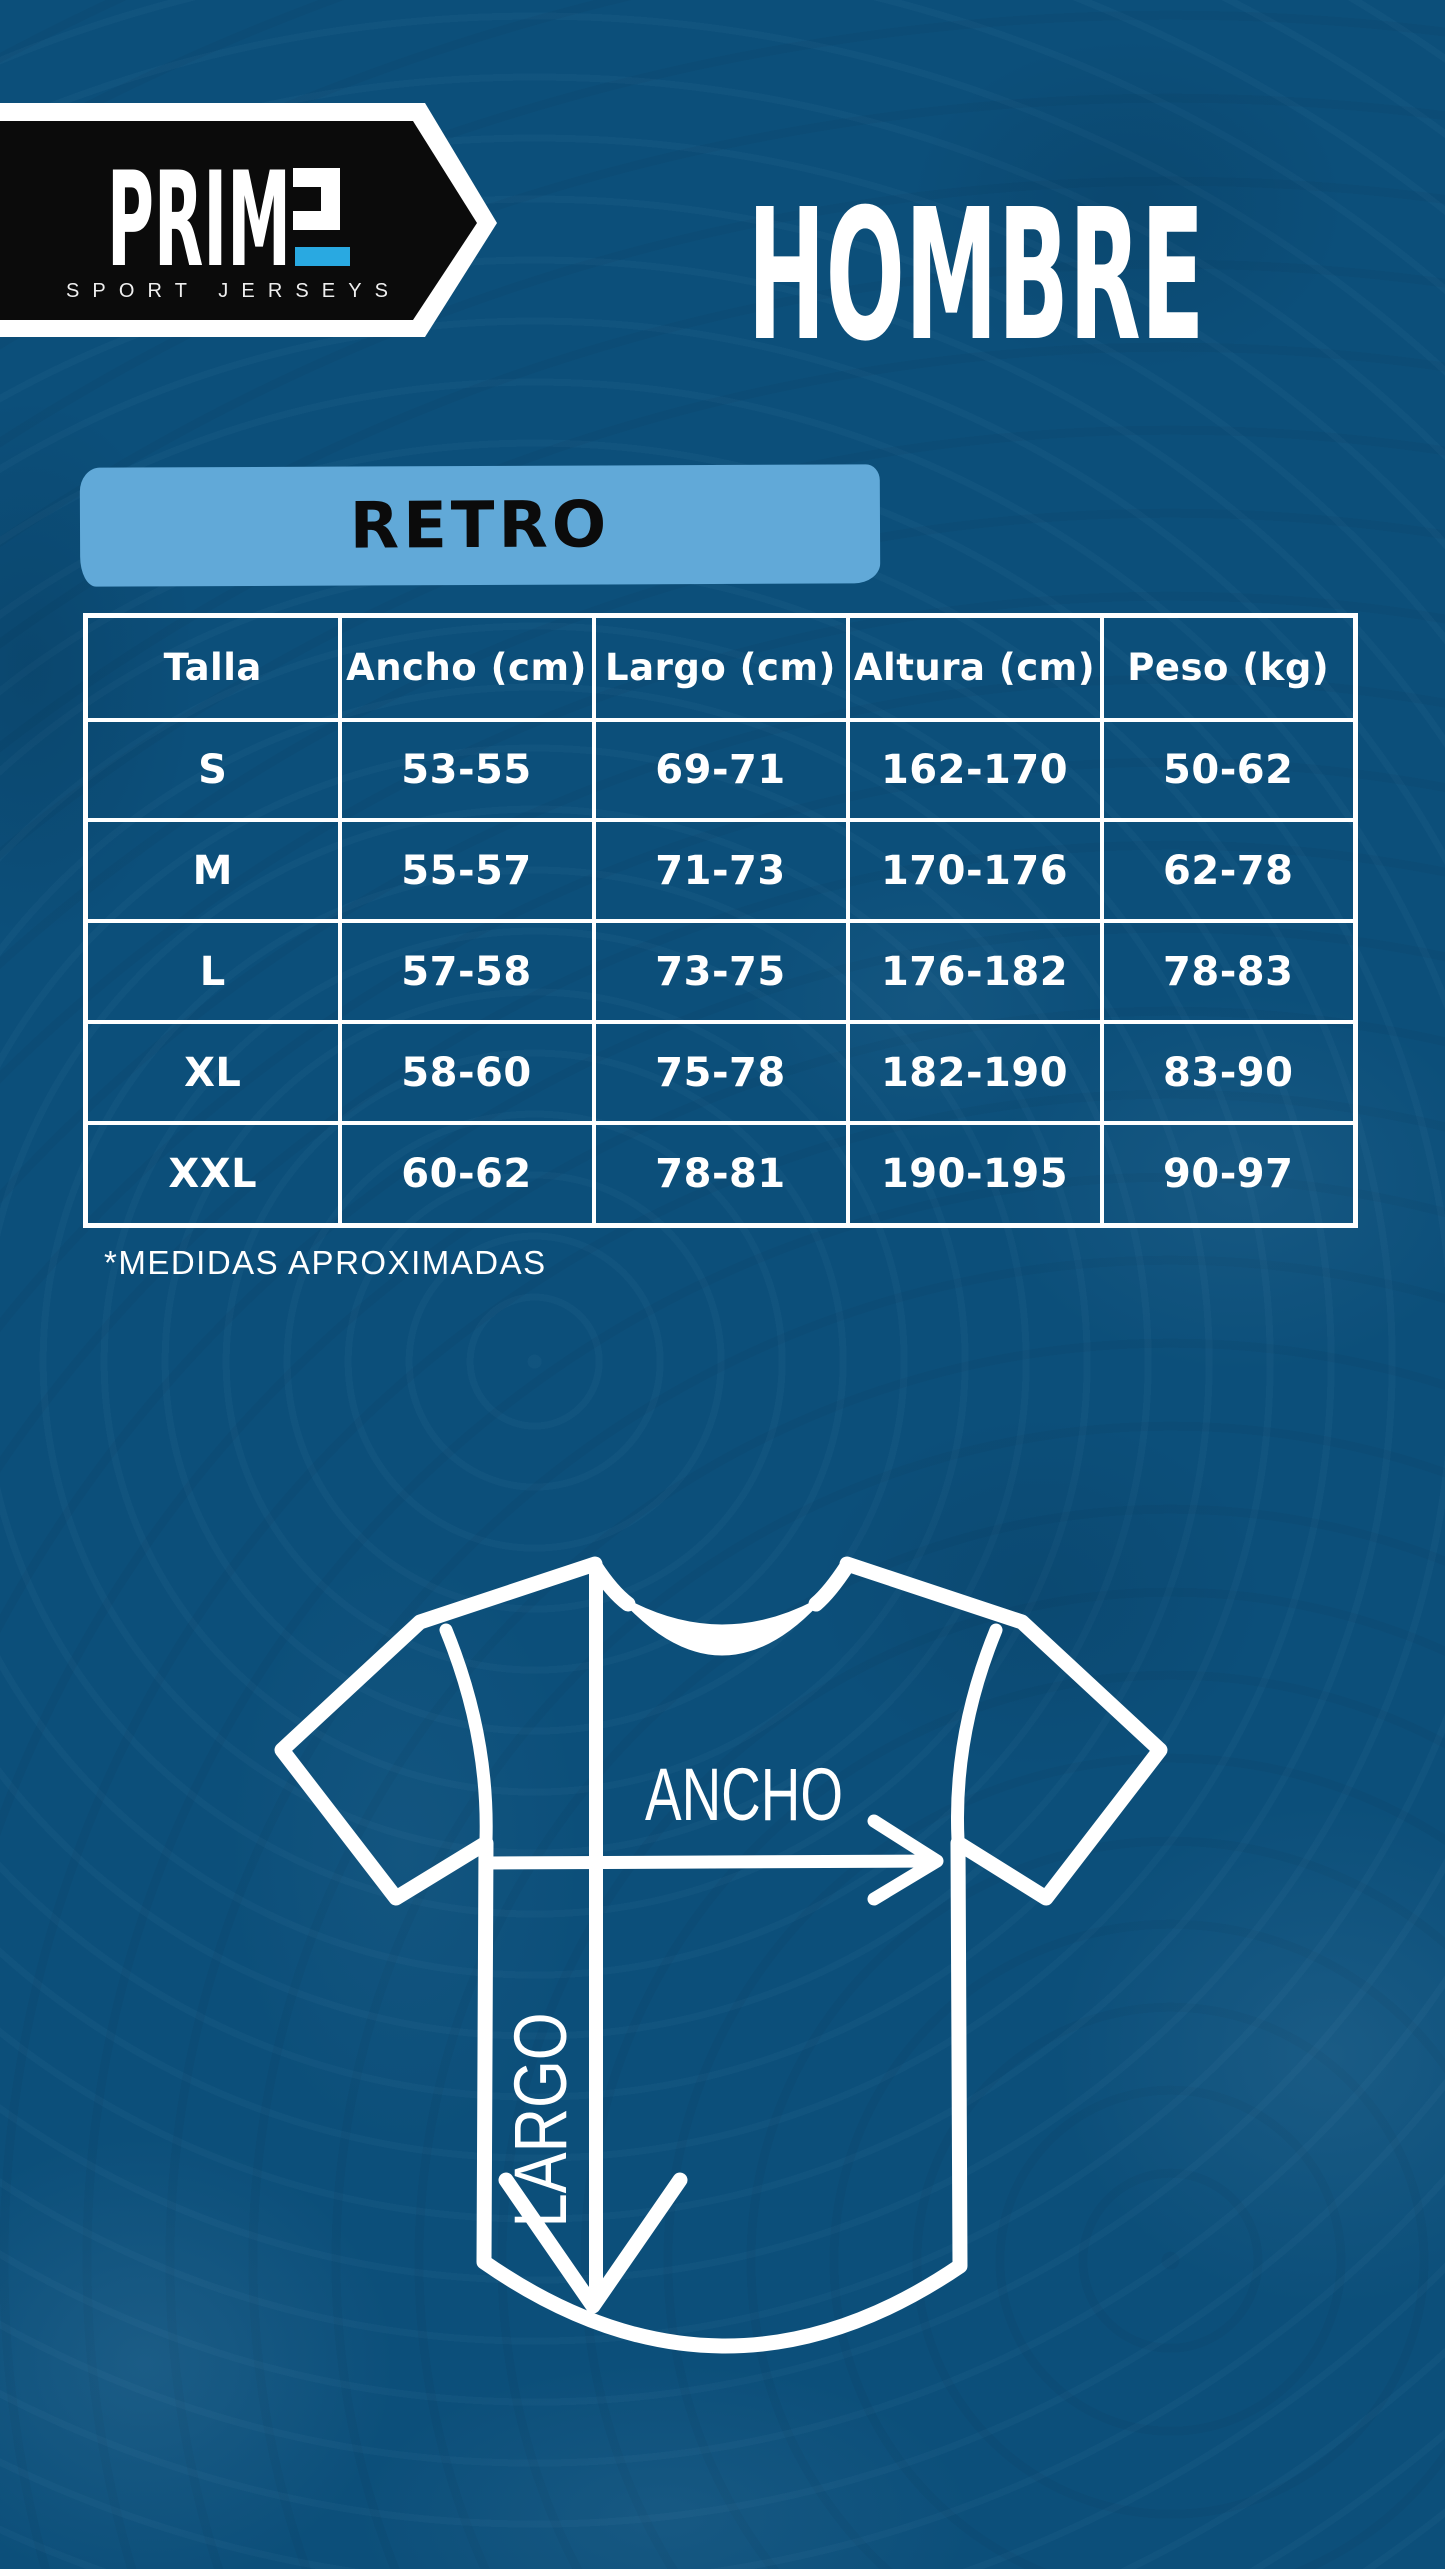 The height and width of the screenshot is (2569, 1445). What do you see at coordinates (974, 1073) in the screenshot?
I see `altura-value: 182-190` at bounding box center [974, 1073].